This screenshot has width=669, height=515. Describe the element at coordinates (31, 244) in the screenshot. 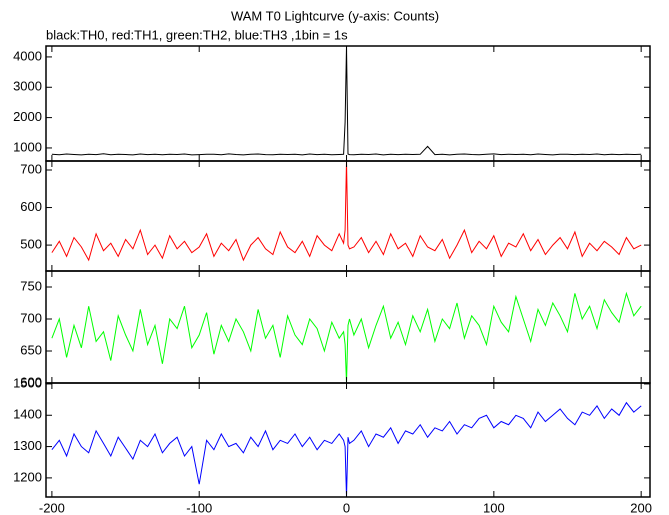

I see `y-tick-label: 500` at that location.